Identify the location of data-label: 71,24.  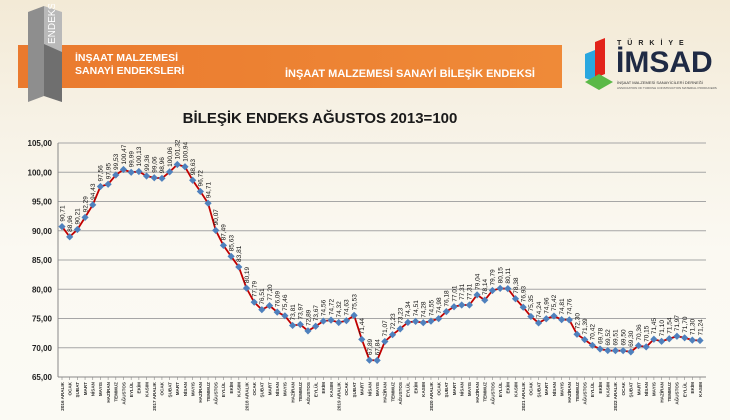
(700, 327).